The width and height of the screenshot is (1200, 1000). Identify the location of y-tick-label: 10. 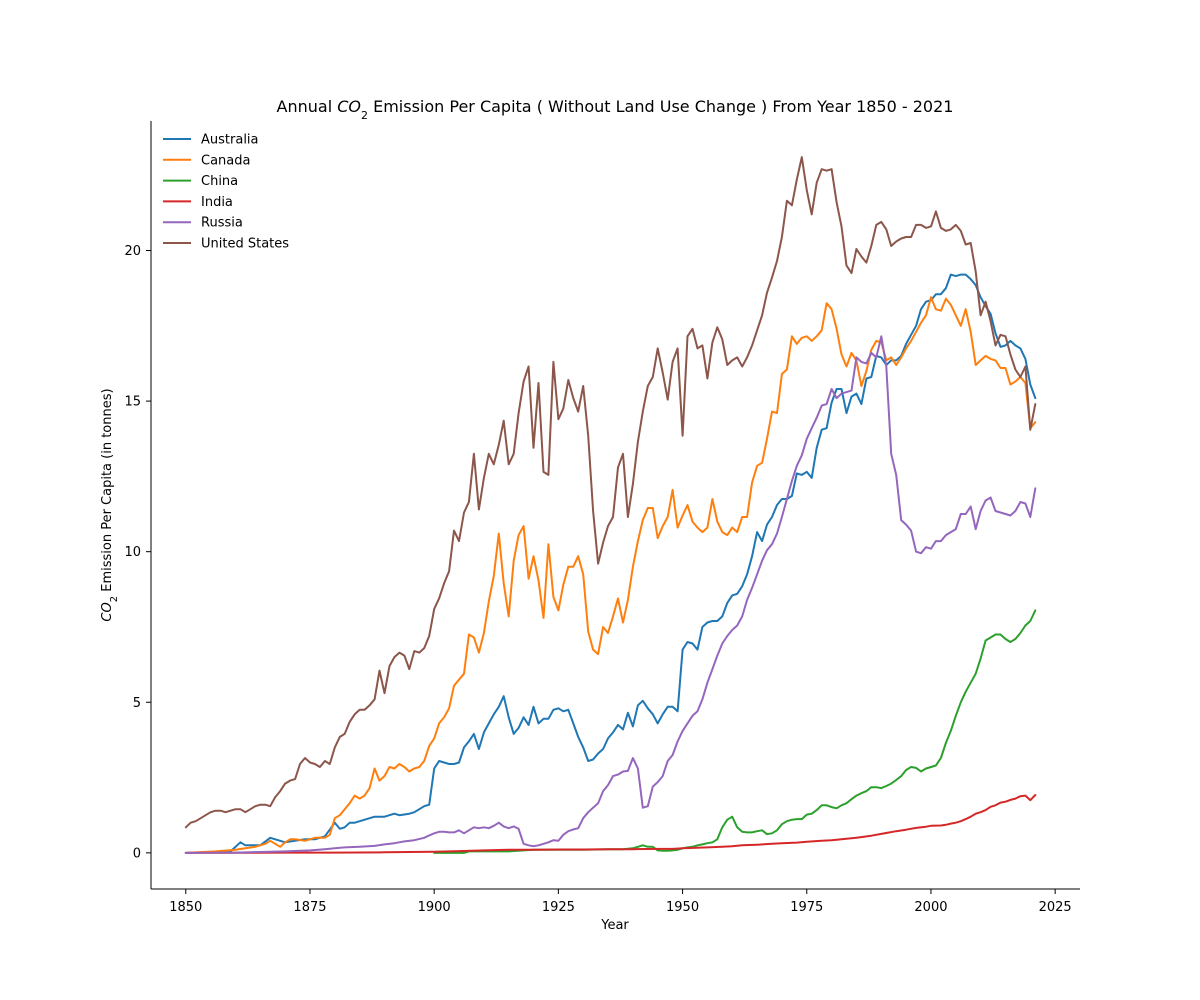
(132, 552).